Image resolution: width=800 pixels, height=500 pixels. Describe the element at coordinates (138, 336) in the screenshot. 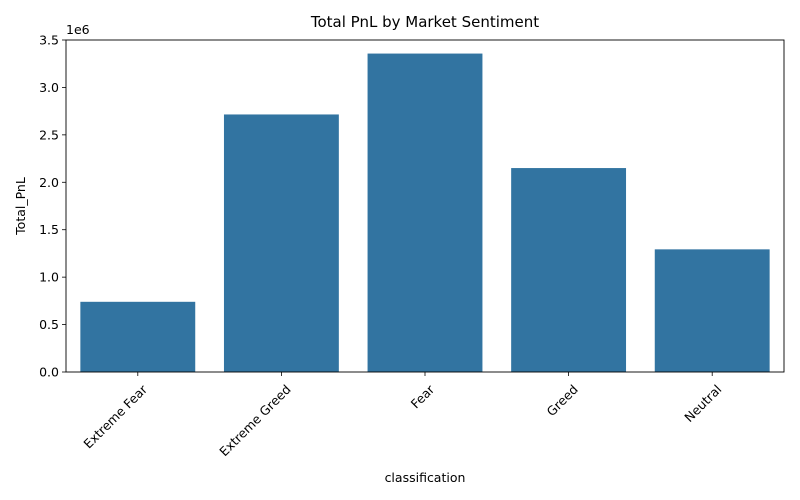

I see `bar-extreme-fear` at that location.